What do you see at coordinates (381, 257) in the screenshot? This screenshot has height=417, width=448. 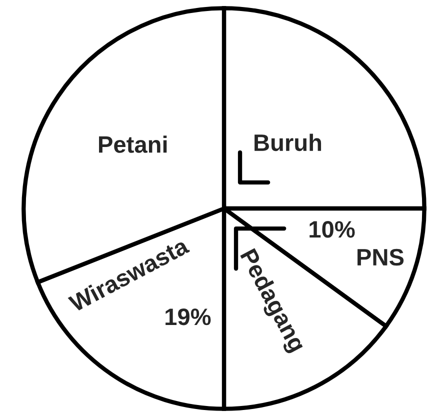 I see `slice-label: PNS` at bounding box center [381, 257].